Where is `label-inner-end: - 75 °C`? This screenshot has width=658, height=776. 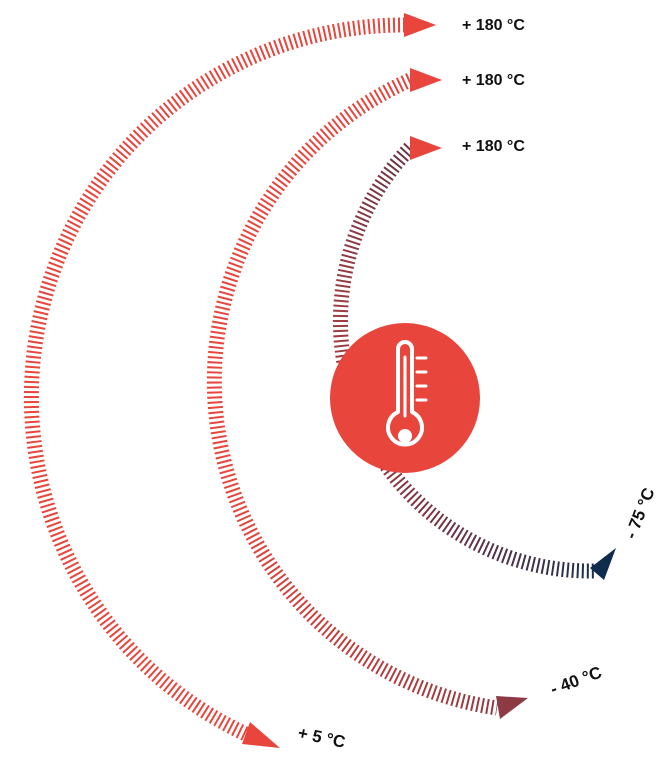
label-inner-end: - 75 °C is located at coordinates (639, 513).